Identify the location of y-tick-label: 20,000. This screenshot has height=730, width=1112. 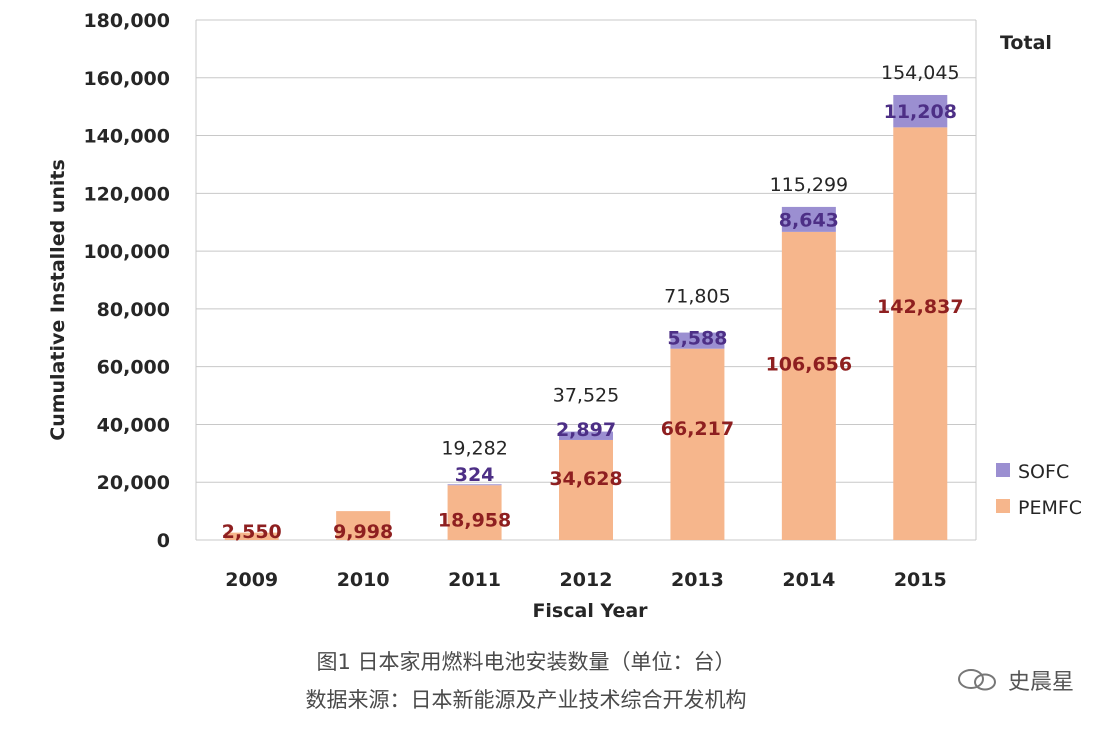
(133, 483).